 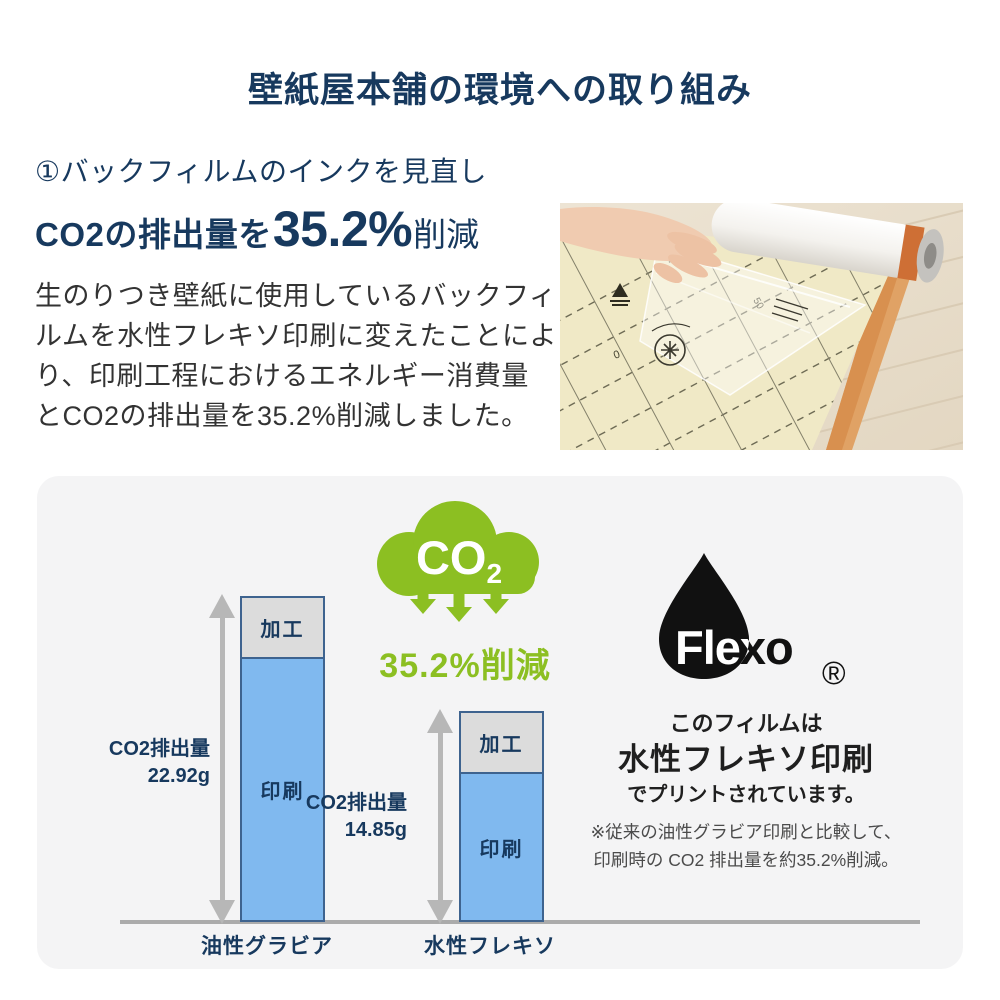 What do you see at coordinates (617, 354) in the screenshot?
I see `svg-text: 0` at bounding box center [617, 354].